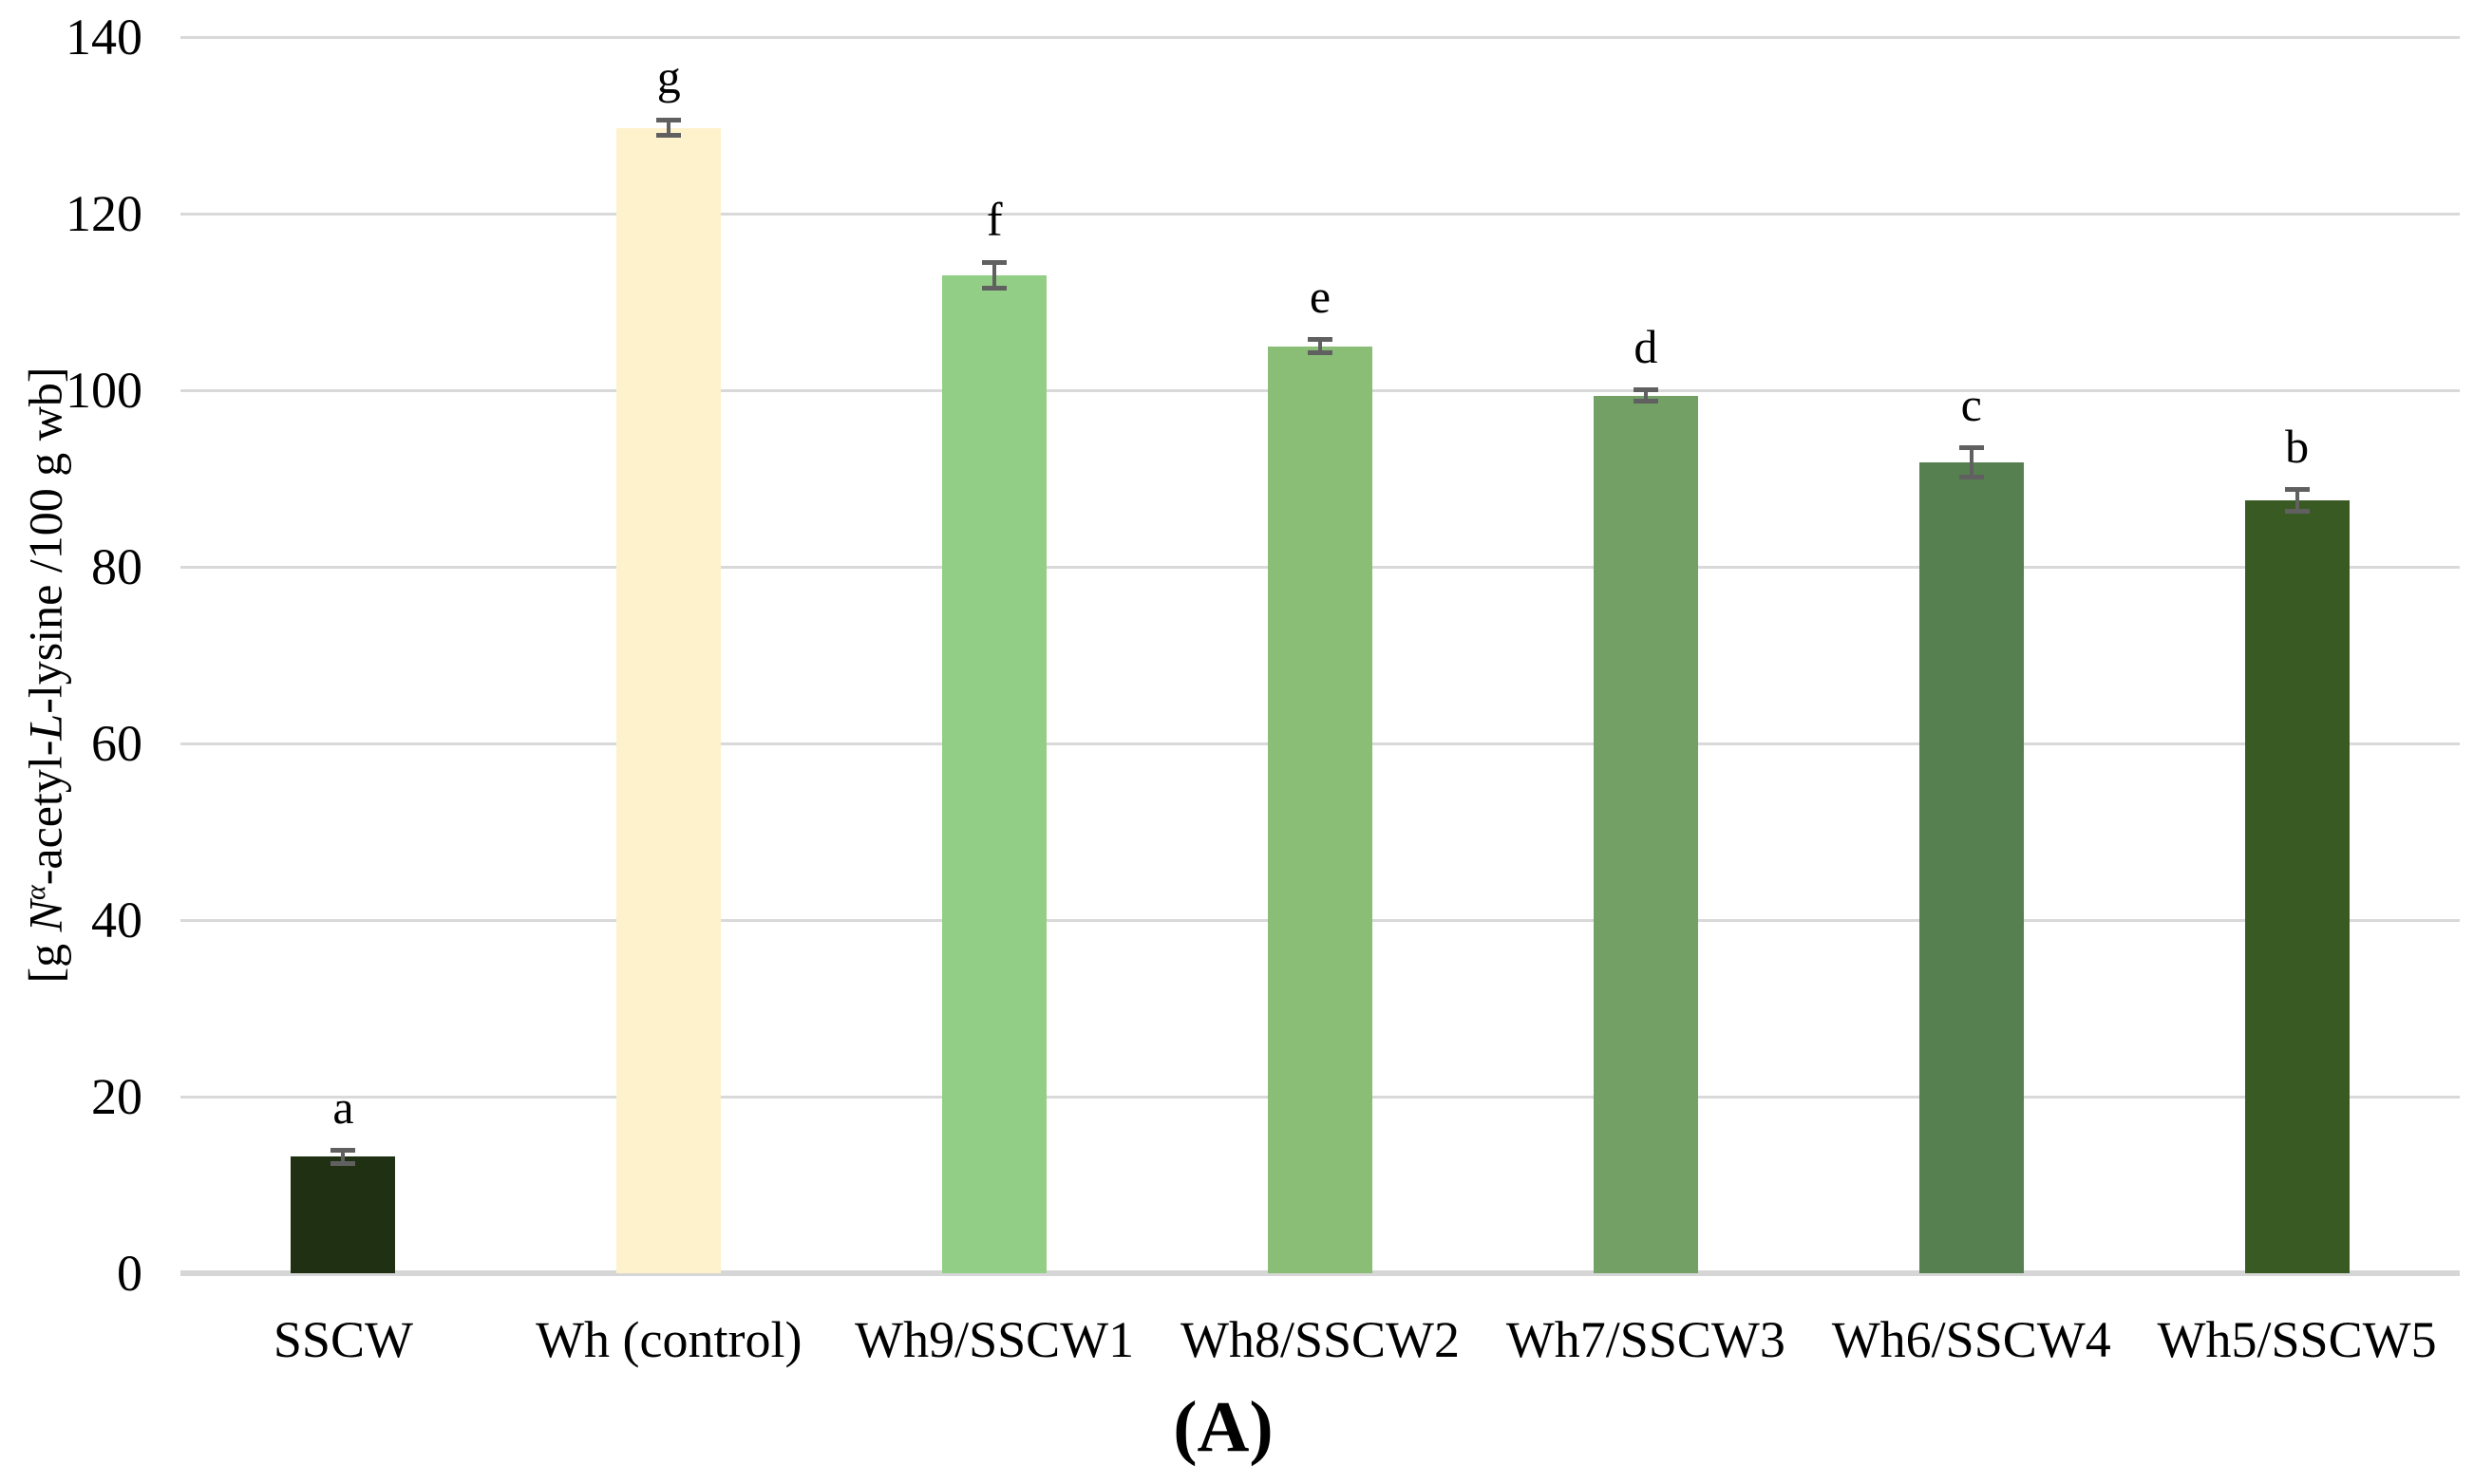 Image resolution: width=2474 pixels, height=1484 pixels. Describe the element at coordinates (1971, 1339) in the screenshot. I see `x-axis-category-label: Wh6/SSCW4` at that location.